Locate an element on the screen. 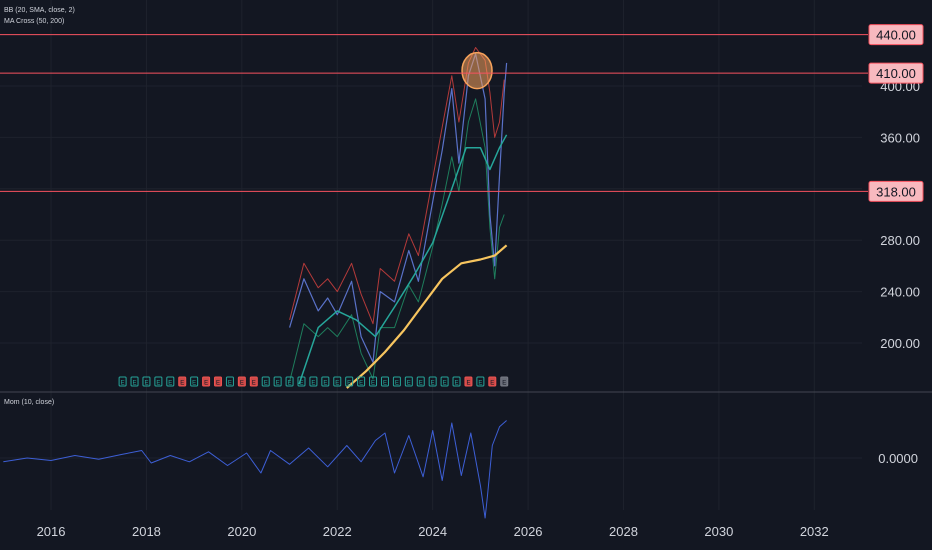  legend-ma-cross: MA Cross (50, 200) is located at coordinates (34, 21).